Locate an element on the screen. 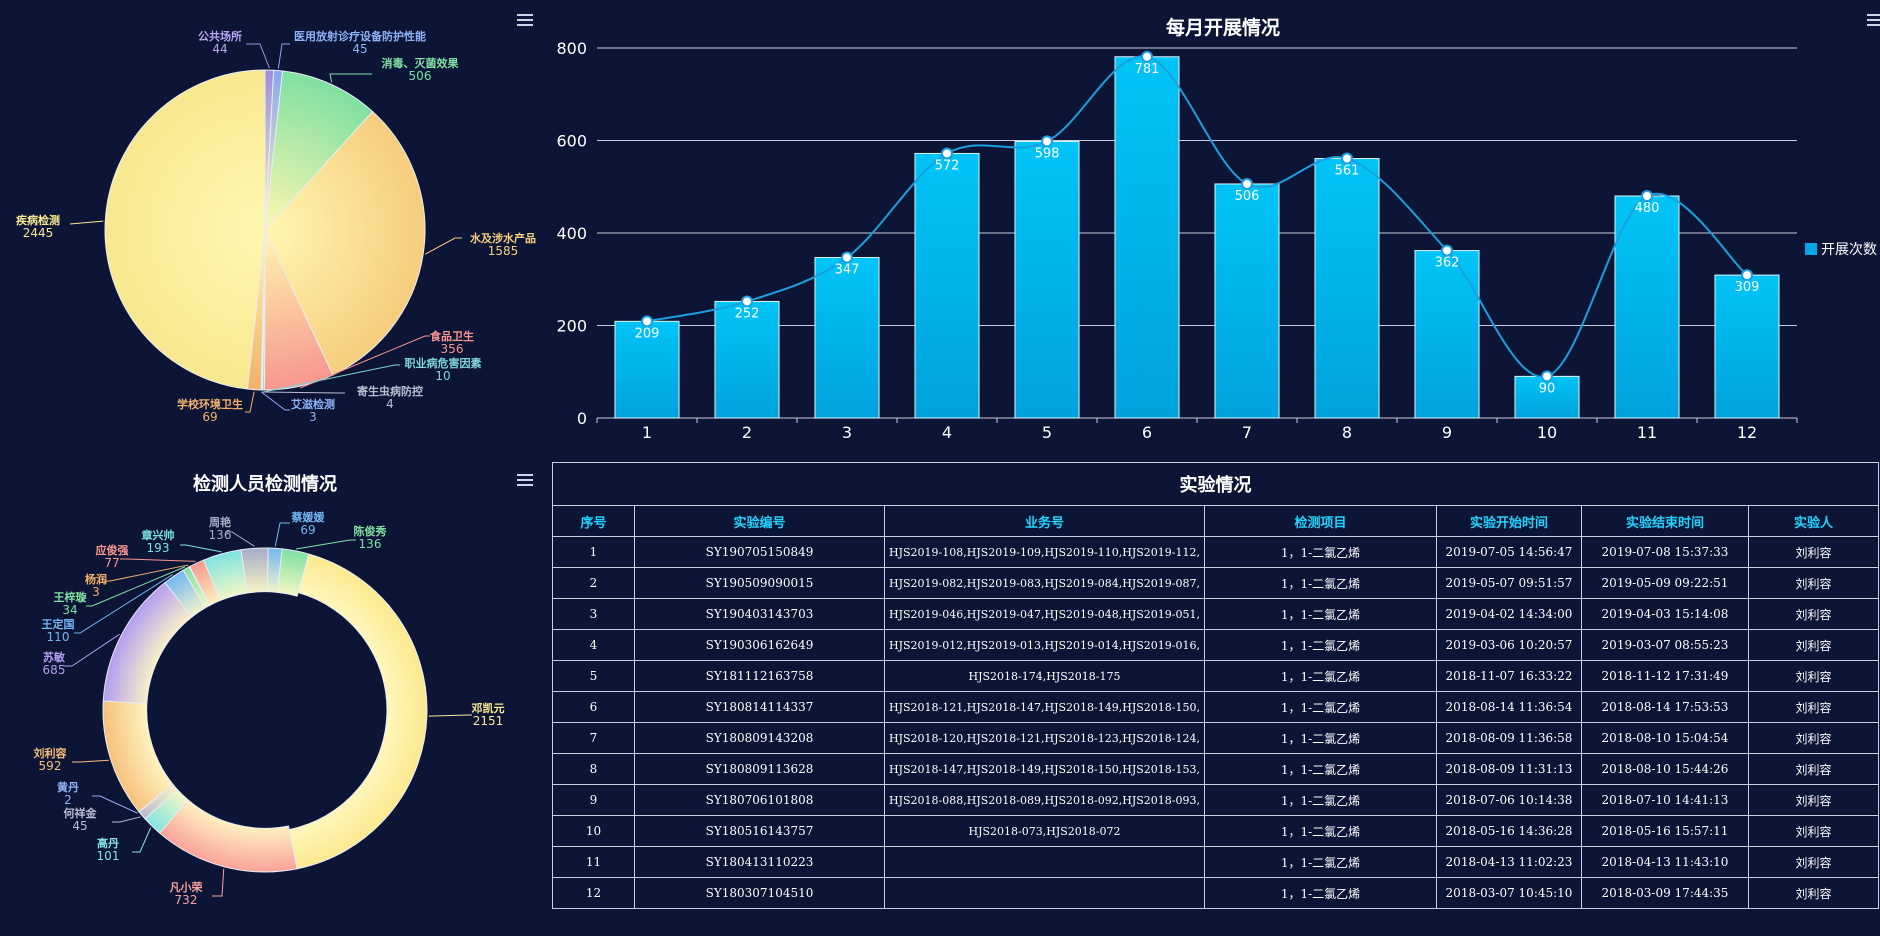 The image size is (1880, 936). table-cell: 7 is located at coordinates (593, 738).